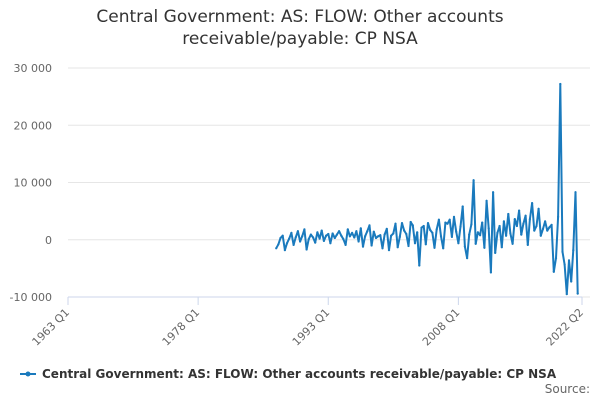 The image size is (600, 400). What do you see at coordinates (181, 327) in the screenshot?
I see `x-tick-label: 1978 Q1` at bounding box center [181, 327].